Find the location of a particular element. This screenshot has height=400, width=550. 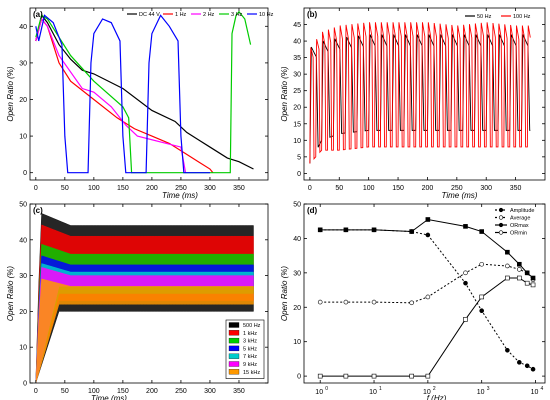

legend-label: 1 Hz is located at coordinates (181, 15).